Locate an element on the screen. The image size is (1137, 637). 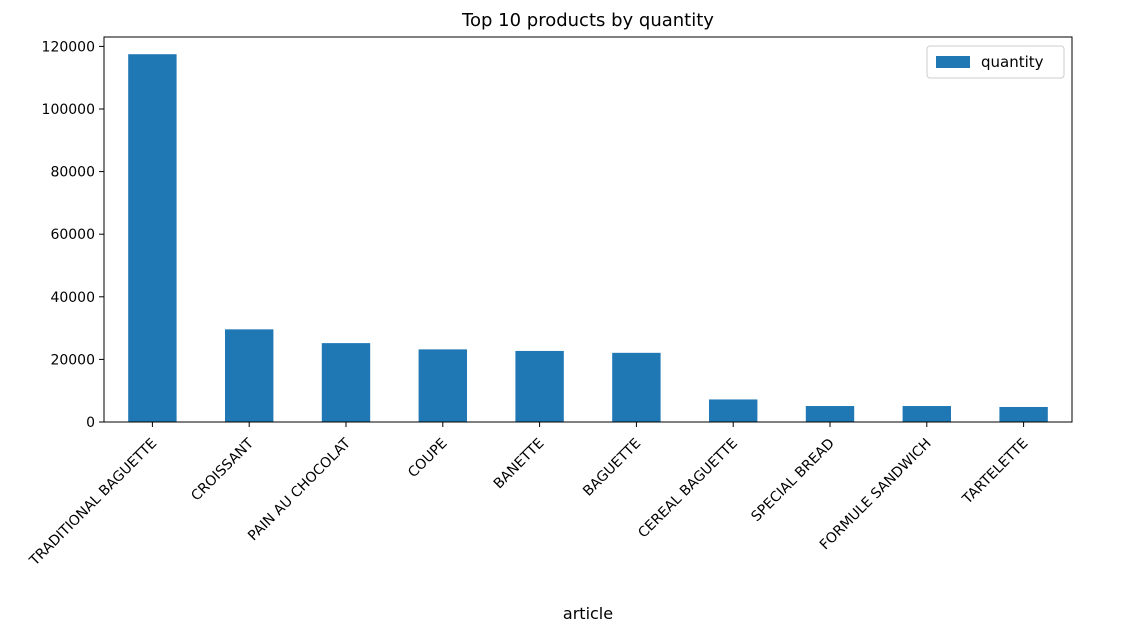
x-tick-label-9: TARTELETTE is located at coordinates (995, 472).